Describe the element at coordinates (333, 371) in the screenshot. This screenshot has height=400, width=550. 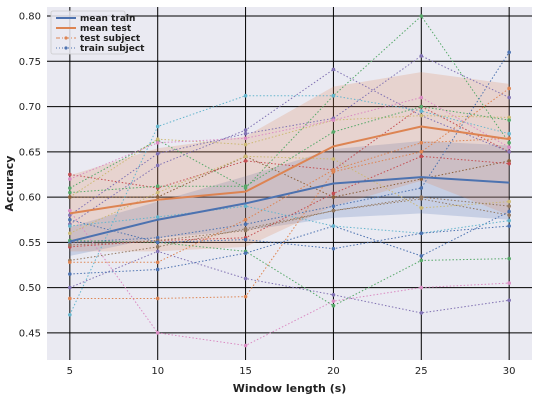
I see `x-tick-label: 20` at that location.